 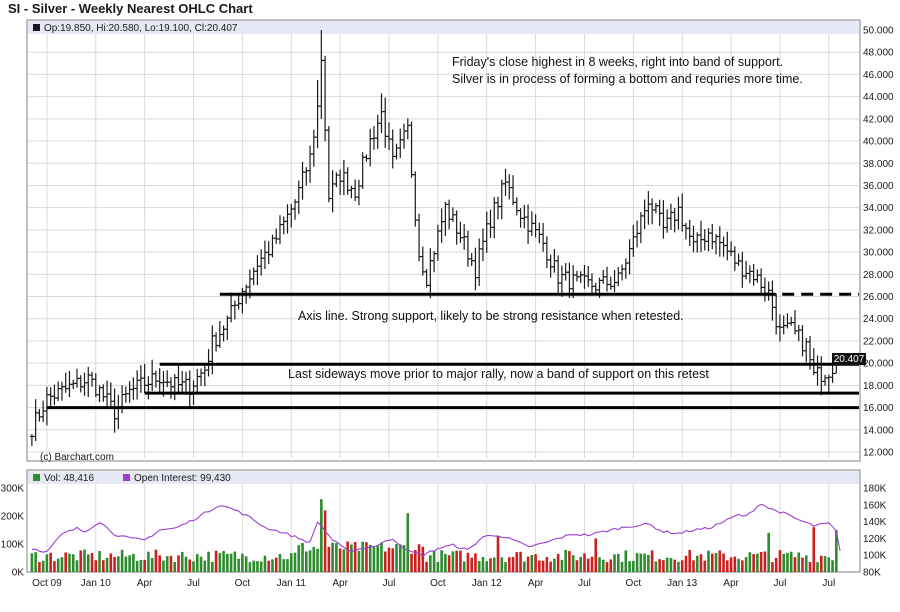 I want to click on x-tick-label: Jan 13, so click(x=682, y=583).